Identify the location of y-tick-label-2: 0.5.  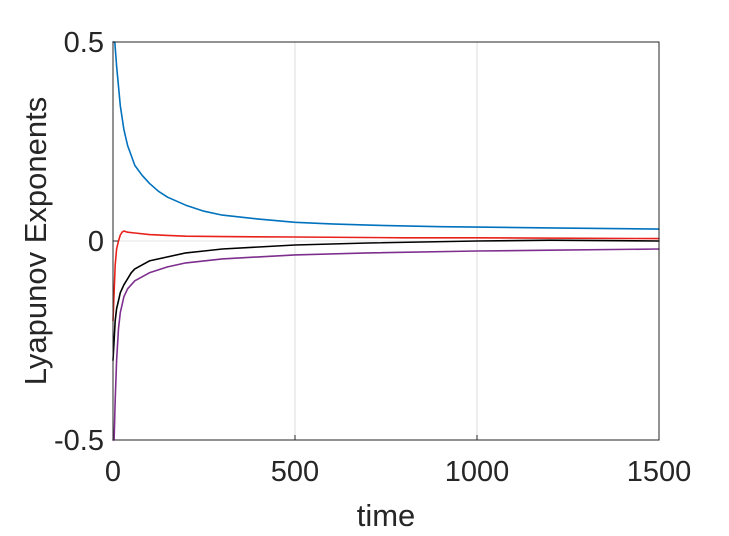
(84, 43).